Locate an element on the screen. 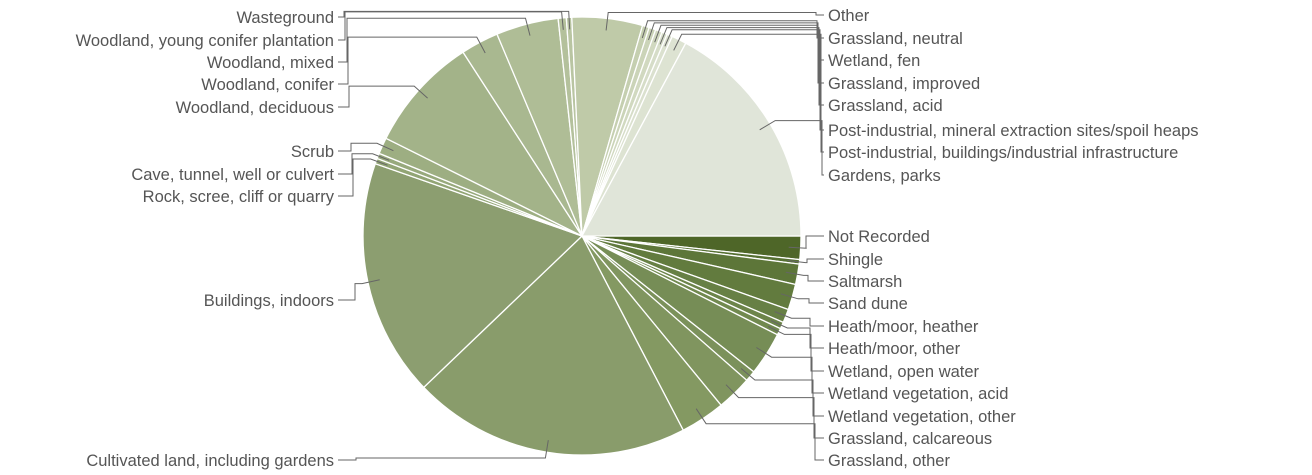 This screenshot has height=475, width=1312. label-woodland-conifer: Woodland, conifer is located at coordinates (267, 85).